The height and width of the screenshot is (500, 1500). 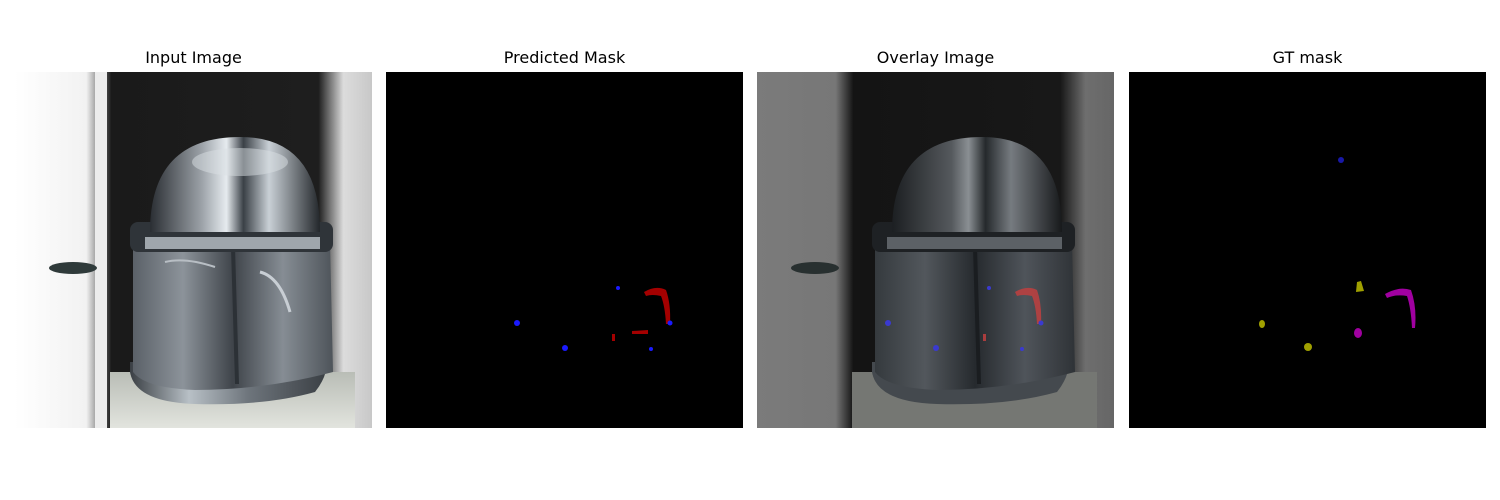 I want to click on pred-defect-red, so click(x=657, y=305).